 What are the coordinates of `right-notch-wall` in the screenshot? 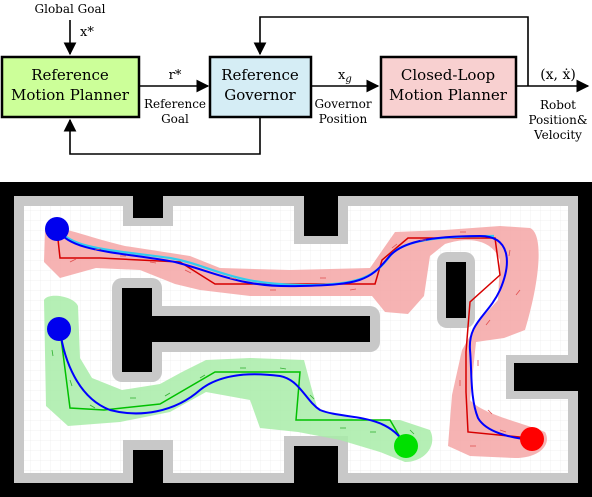 It's located at (546, 377).